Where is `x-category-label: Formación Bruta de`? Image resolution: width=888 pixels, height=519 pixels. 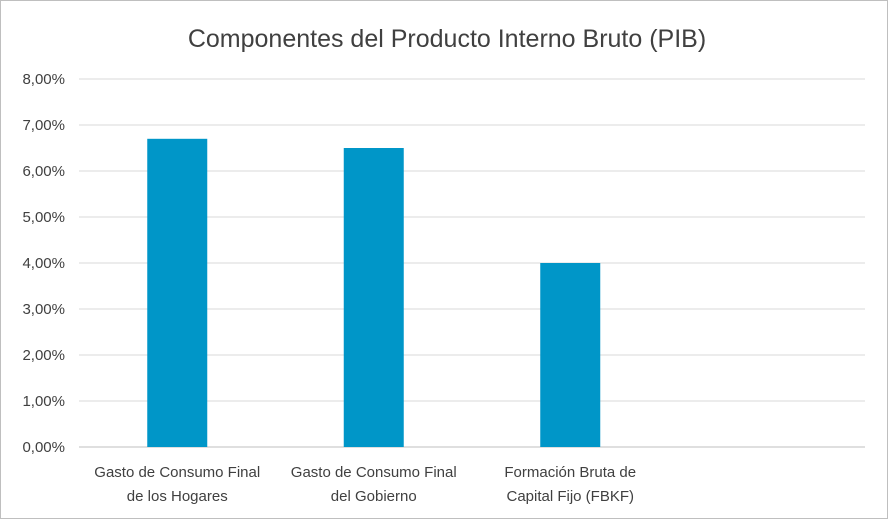 x-category-label: Formación Bruta de is located at coordinates (570, 472).